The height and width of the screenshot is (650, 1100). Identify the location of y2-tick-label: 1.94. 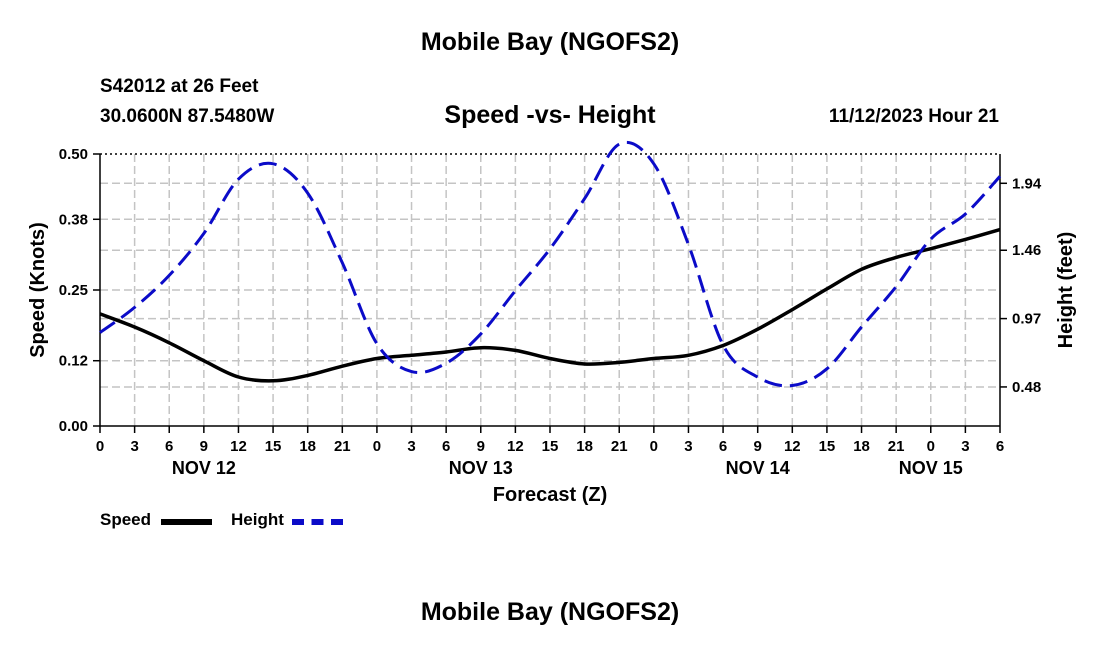
(1027, 183).